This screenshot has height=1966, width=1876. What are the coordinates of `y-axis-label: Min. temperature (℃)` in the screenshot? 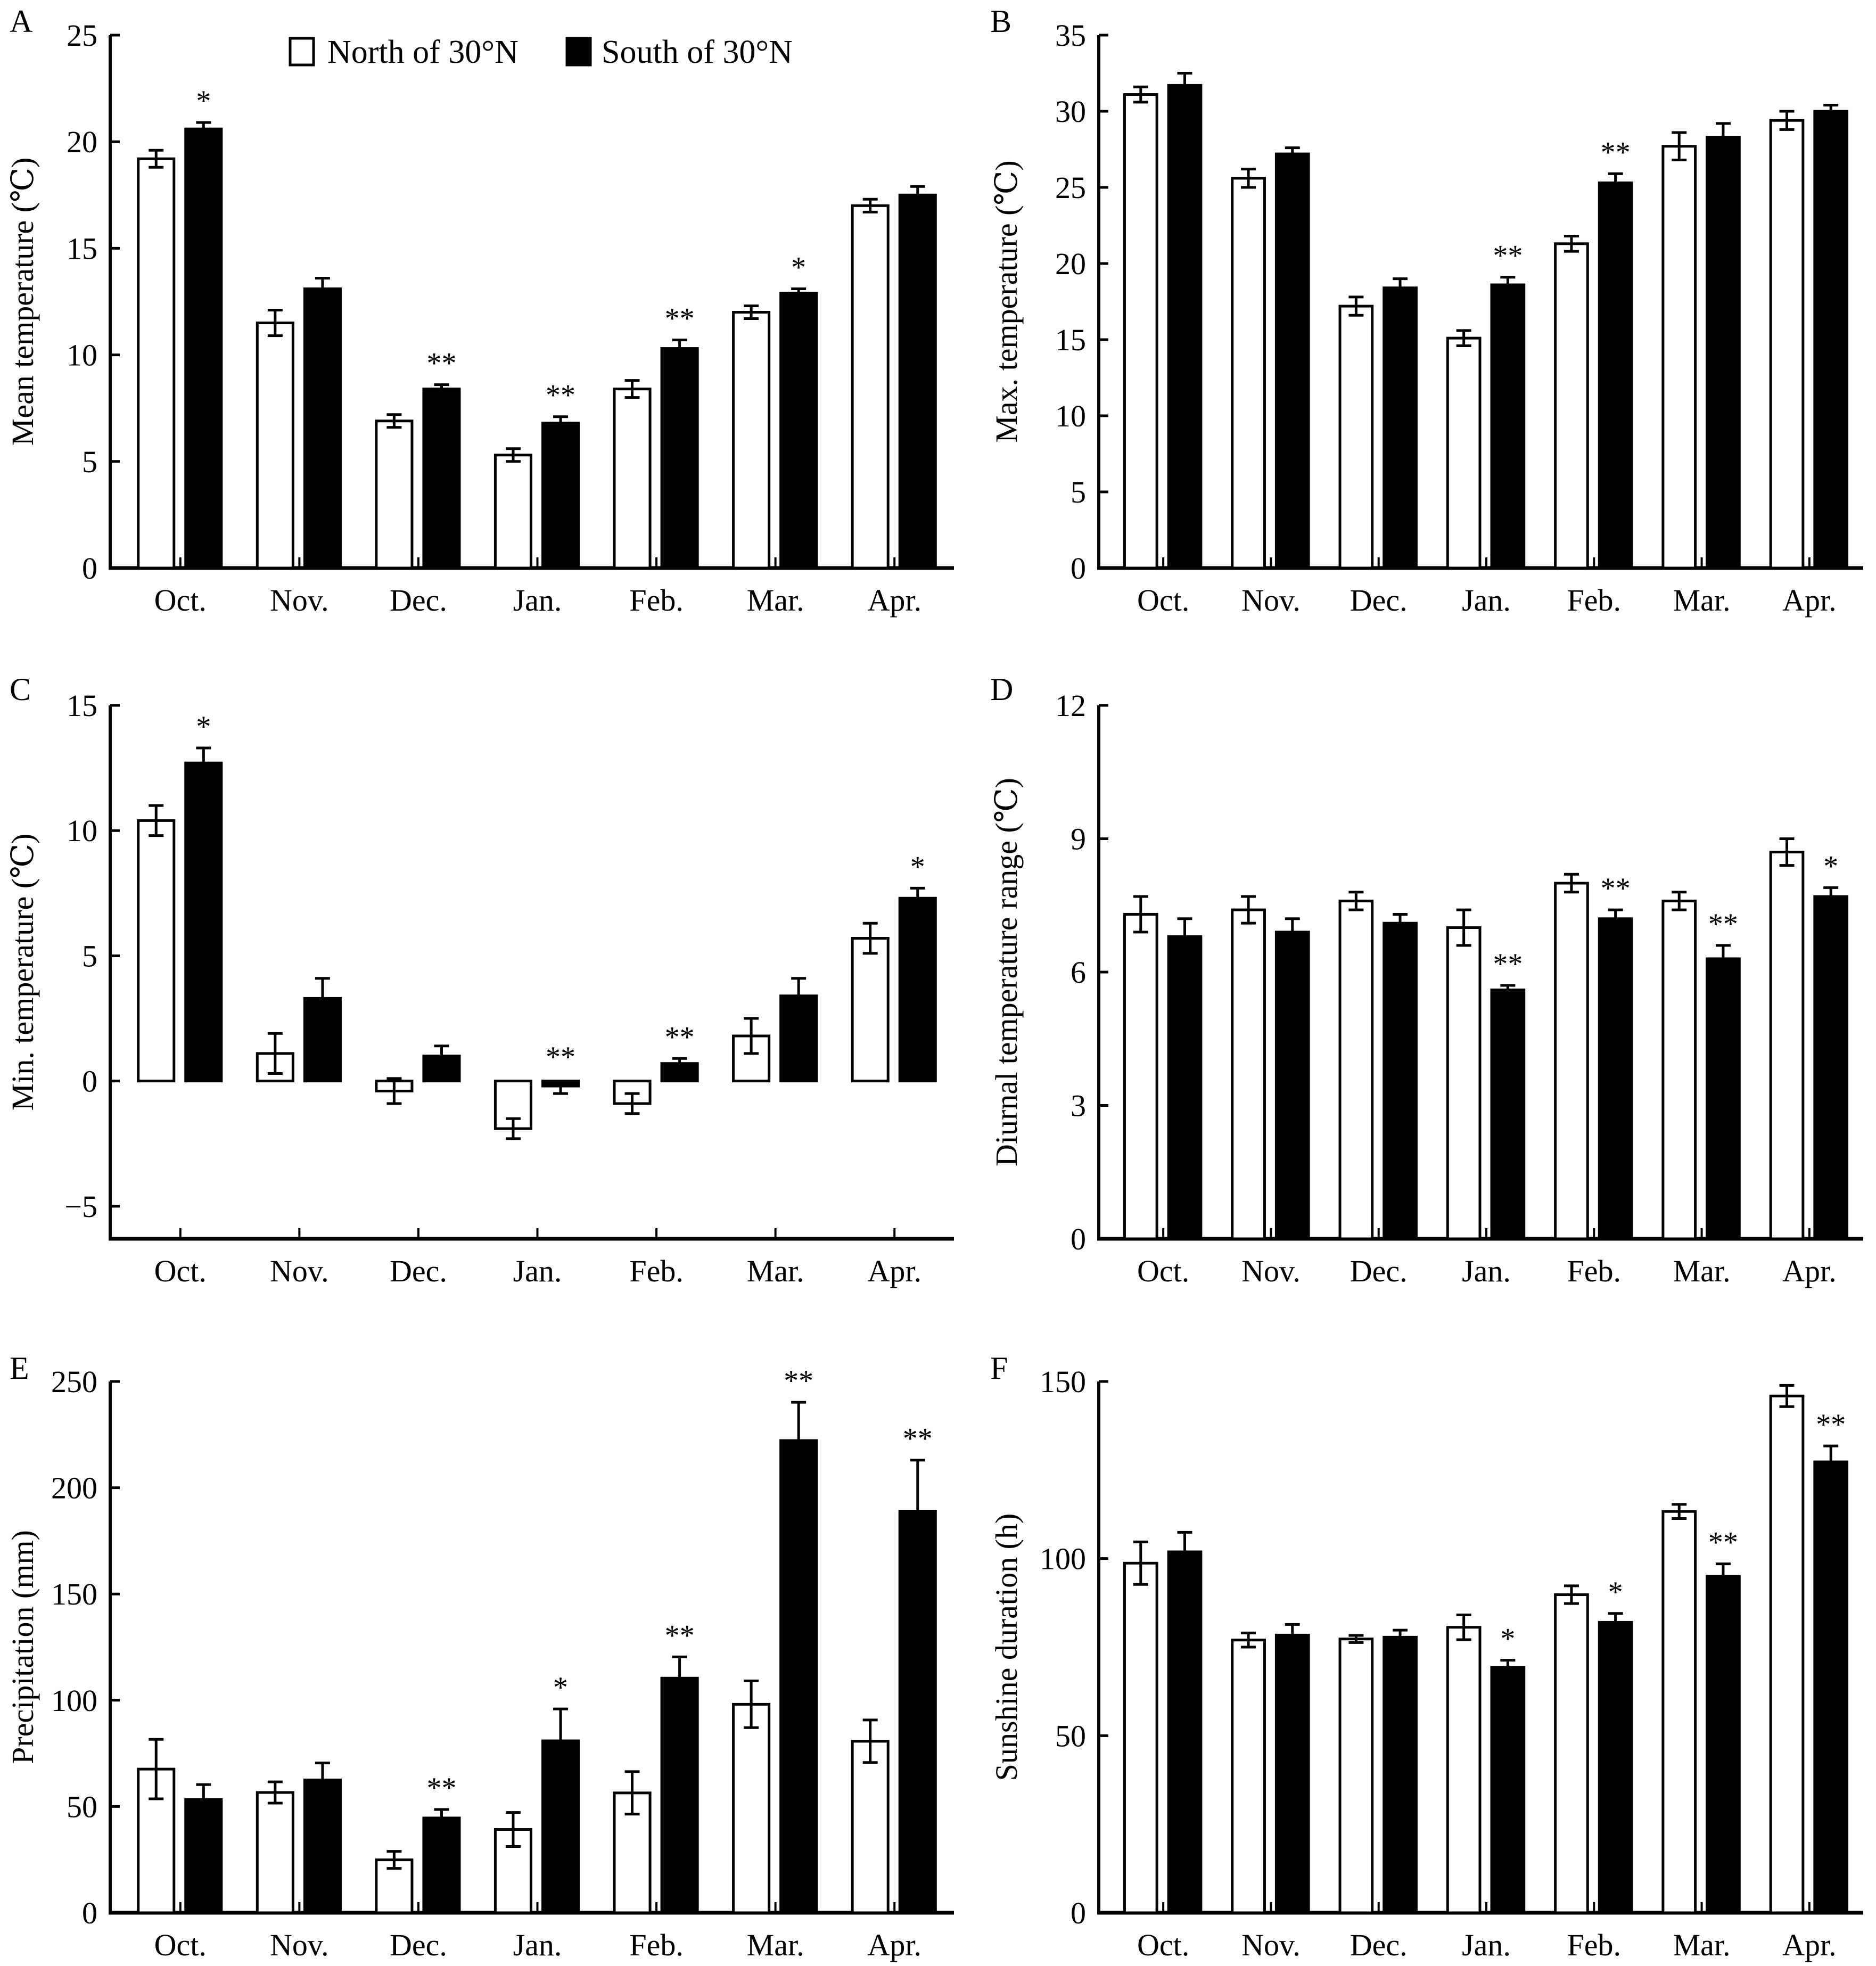 It's located at (22, 972).